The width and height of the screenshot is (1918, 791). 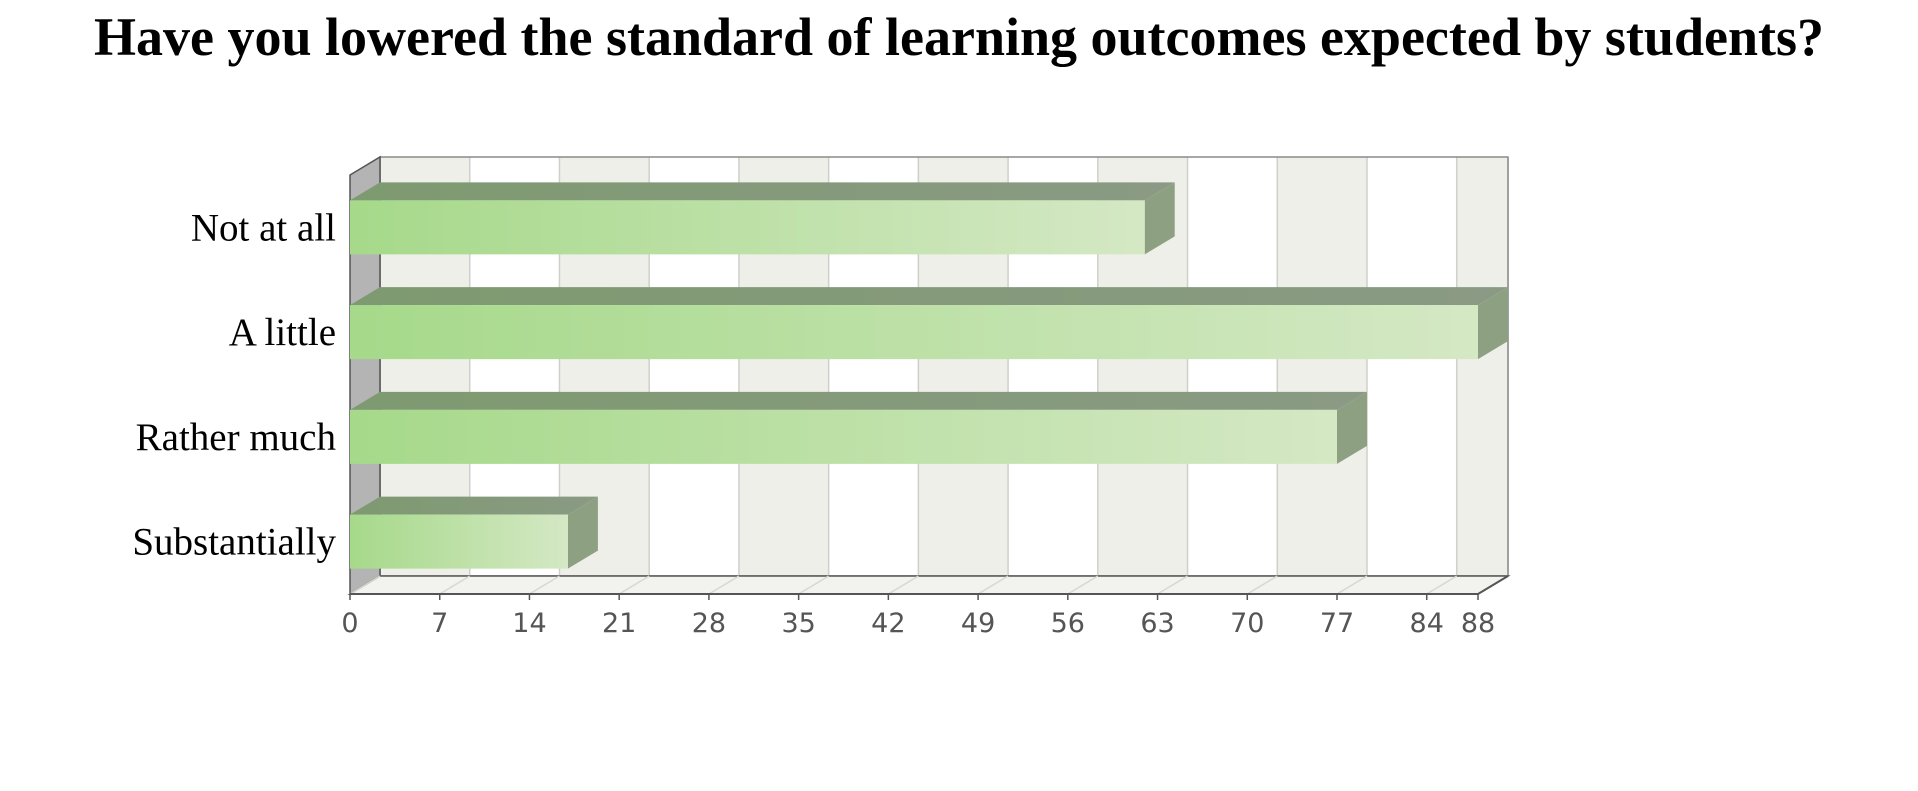 What do you see at coordinates (529, 623) in the screenshot?
I see `x-tick-label: 14` at bounding box center [529, 623].